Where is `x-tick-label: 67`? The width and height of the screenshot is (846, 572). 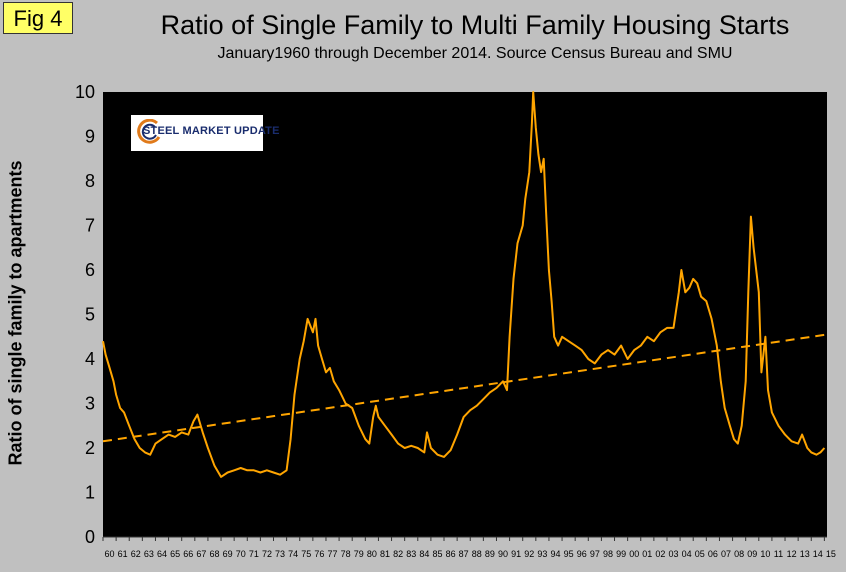
x-tick-label: 67 is located at coordinates (201, 554).